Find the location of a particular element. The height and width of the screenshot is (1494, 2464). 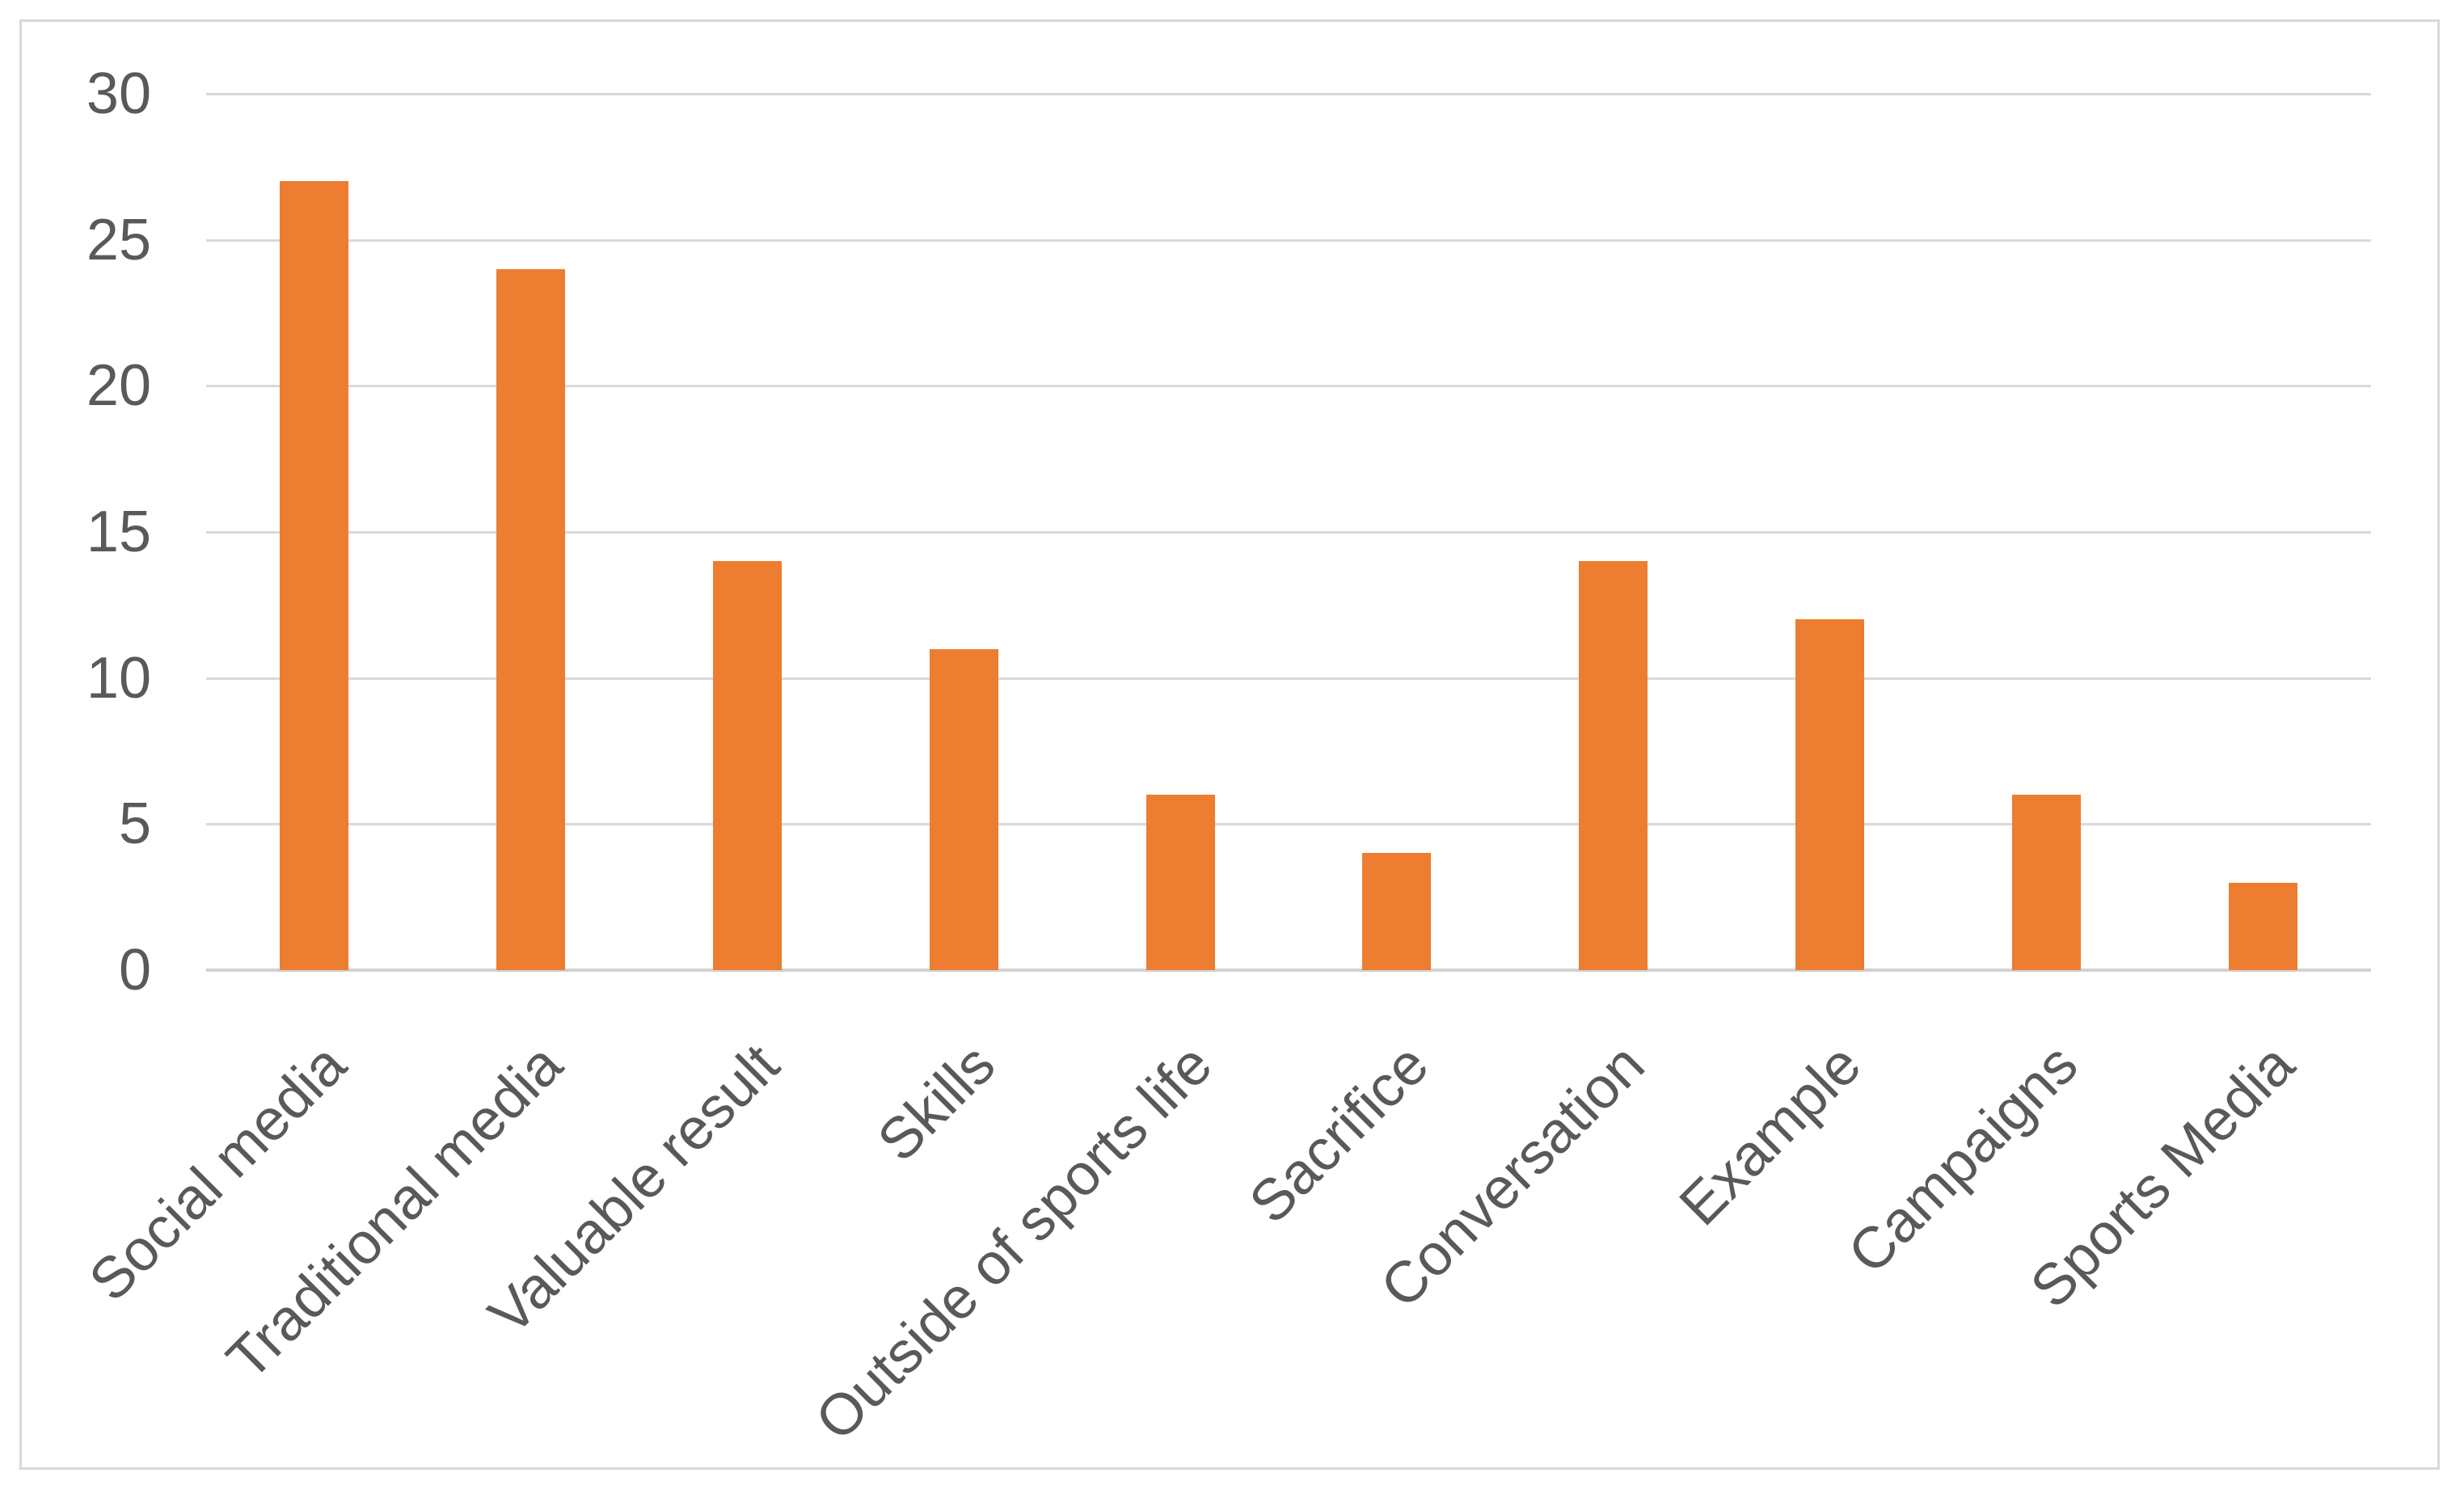

bar-sacrifice is located at coordinates (1397, 911).